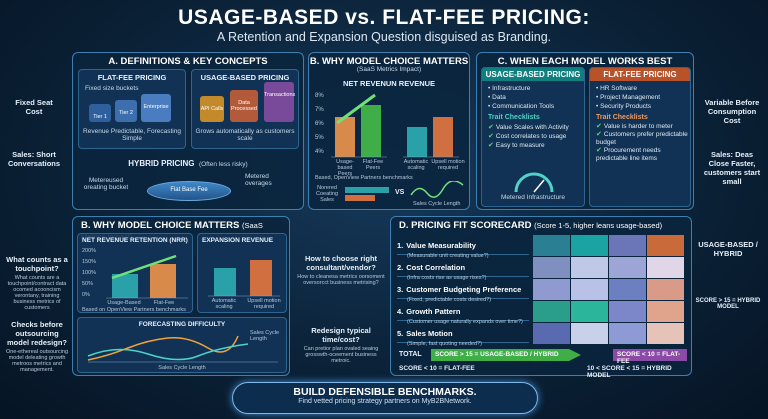  What do you see at coordinates (144, 267) in the screenshot?
I see `nrr-bottom-trend` at bounding box center [144, 267].